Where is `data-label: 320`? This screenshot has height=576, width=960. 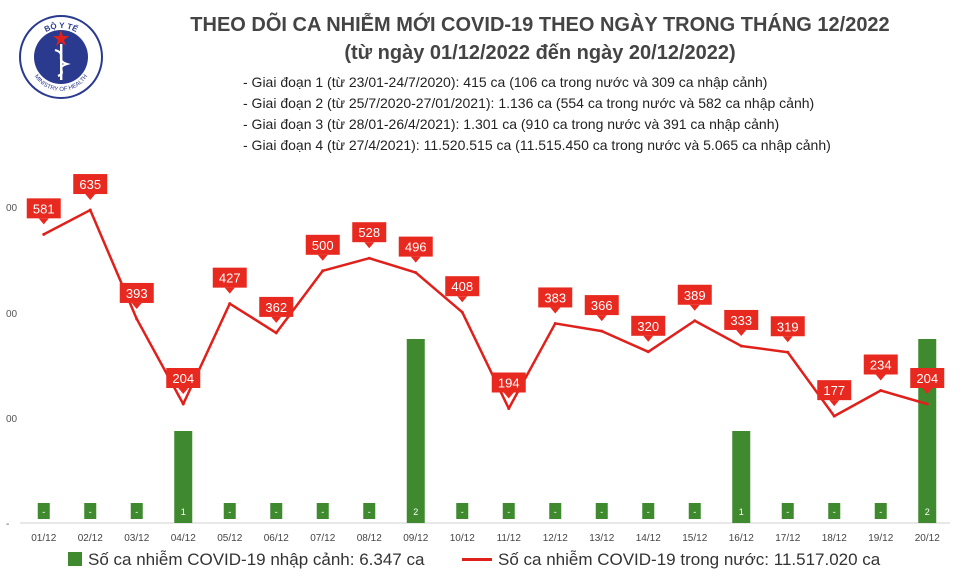
data-label: 320 is located at coordinates (648, 326).